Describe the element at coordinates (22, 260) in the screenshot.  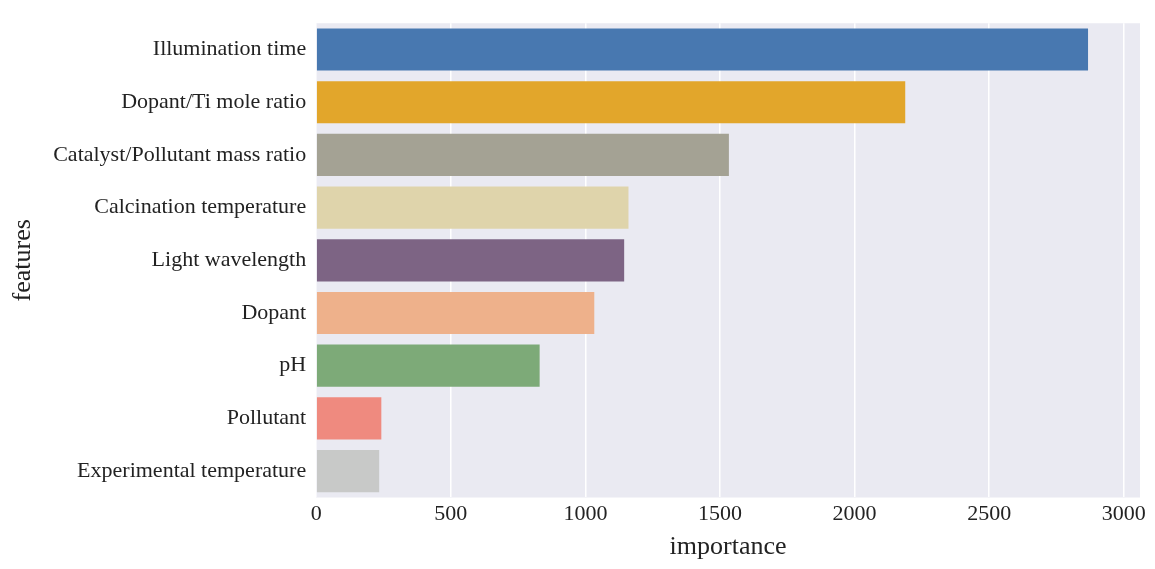
I see `y-axis-title: features` at that location.